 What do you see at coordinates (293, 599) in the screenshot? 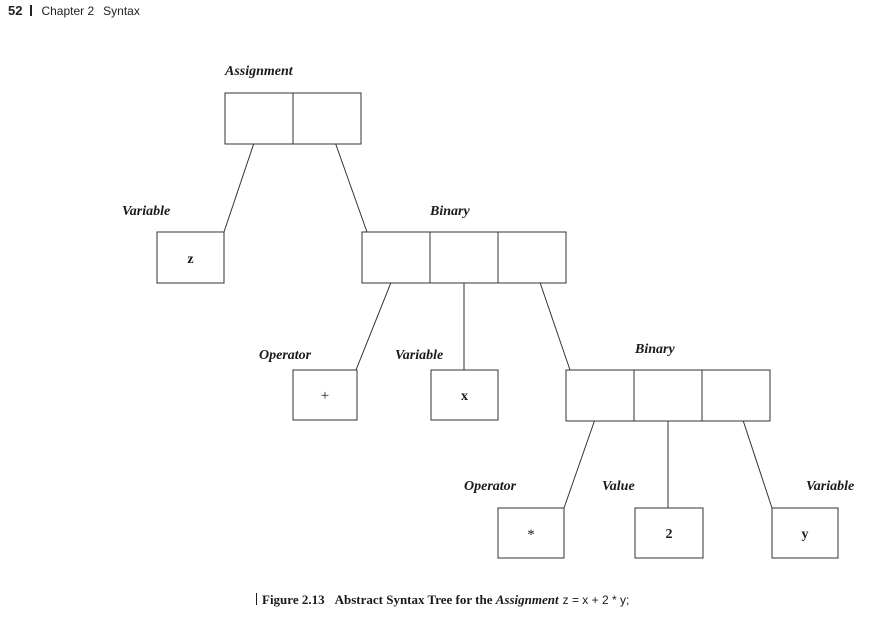
I see `figure-number: Figure 2.13` at bounding box center [293, 599].